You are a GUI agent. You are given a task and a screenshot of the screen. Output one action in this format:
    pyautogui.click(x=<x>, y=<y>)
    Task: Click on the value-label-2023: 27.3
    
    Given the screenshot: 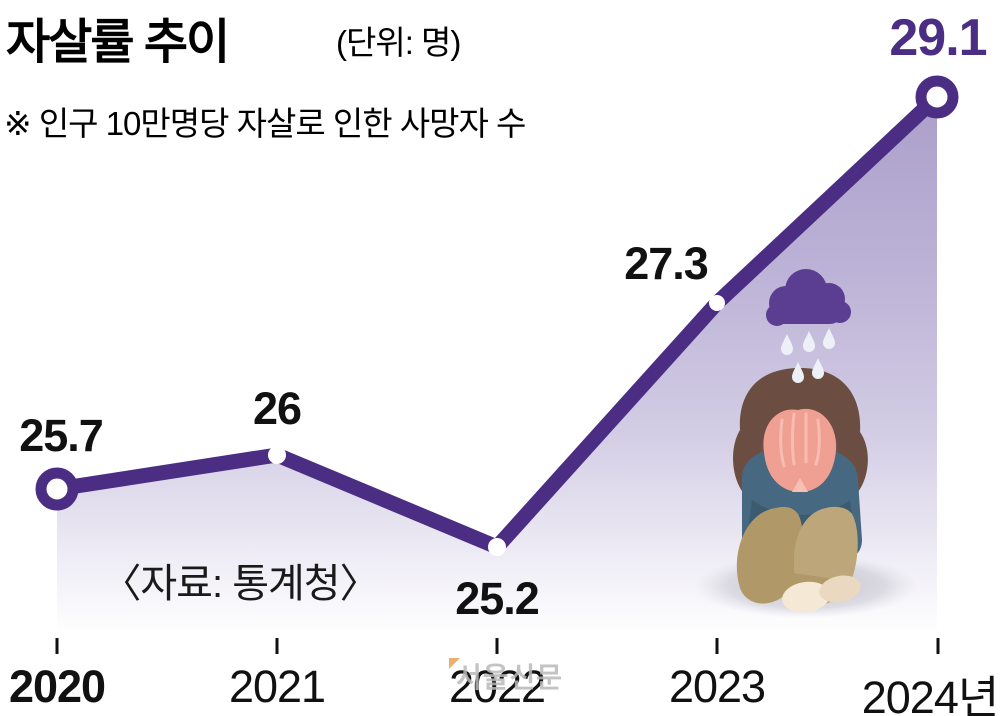 What is the action you would take?
    pyautogui.click(x=666, y=263)
    